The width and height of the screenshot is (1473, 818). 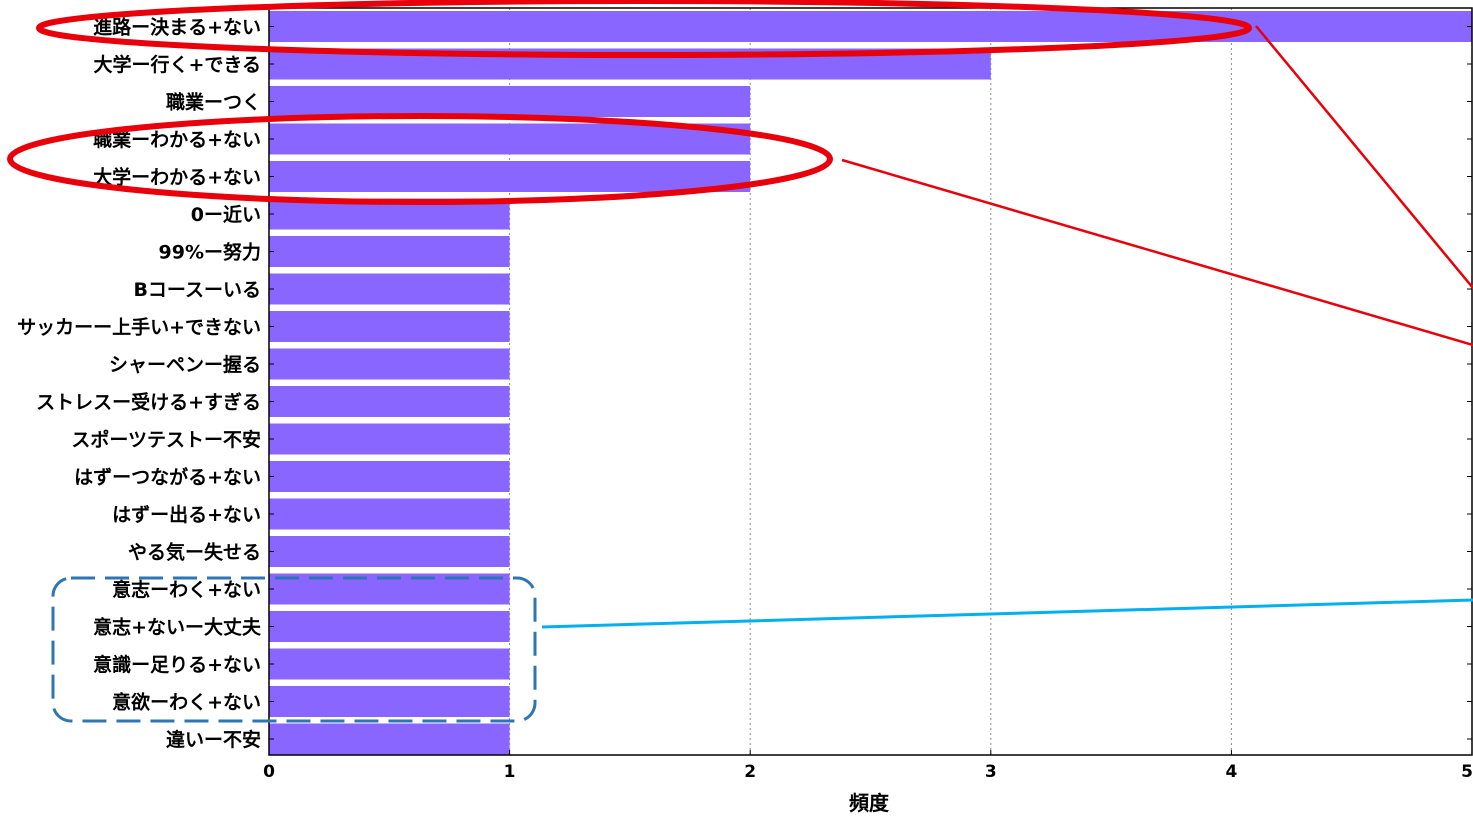 What do you see at coordinates (269, 772) in the screenshot?
I see `x-tick-label: 0` at bounding box center [269, 772].